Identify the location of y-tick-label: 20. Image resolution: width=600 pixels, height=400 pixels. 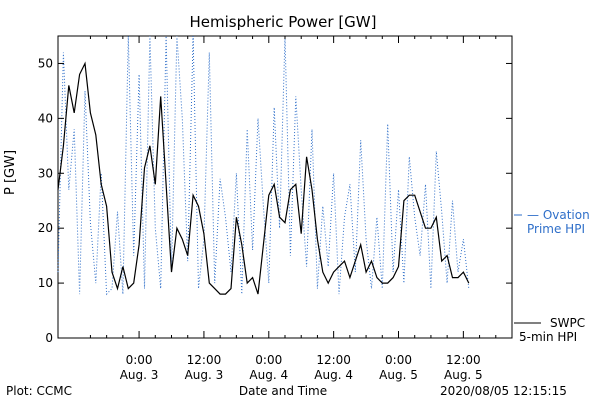
(45, 228).